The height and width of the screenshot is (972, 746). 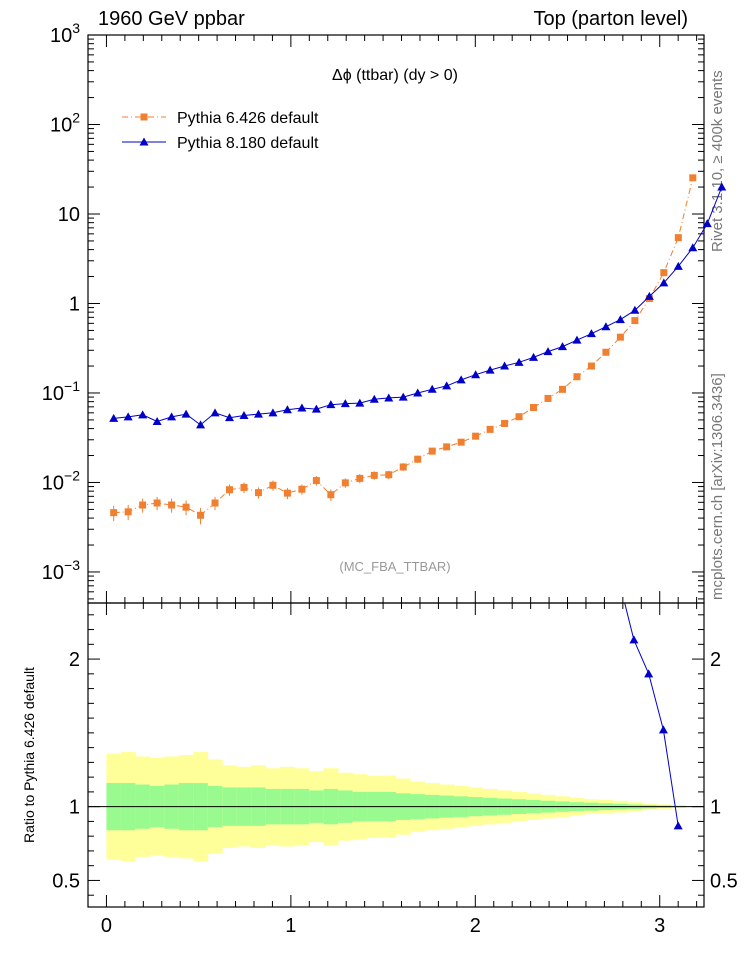 What do you see at coordinates (106, 926) in the screenshot?
I see `x-tick-label: 0` at bounding box center [106, 926].